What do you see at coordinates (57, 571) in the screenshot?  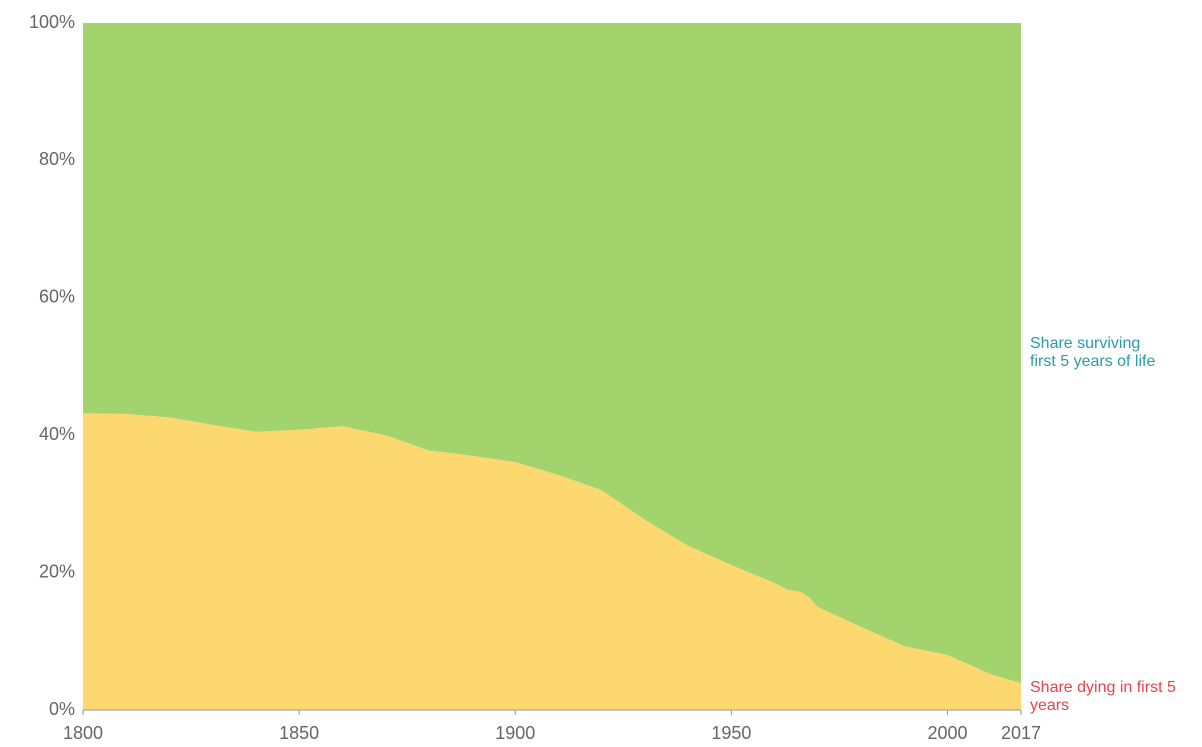 I see `y-tick-label: 20%` at bounding box center [57, 571].